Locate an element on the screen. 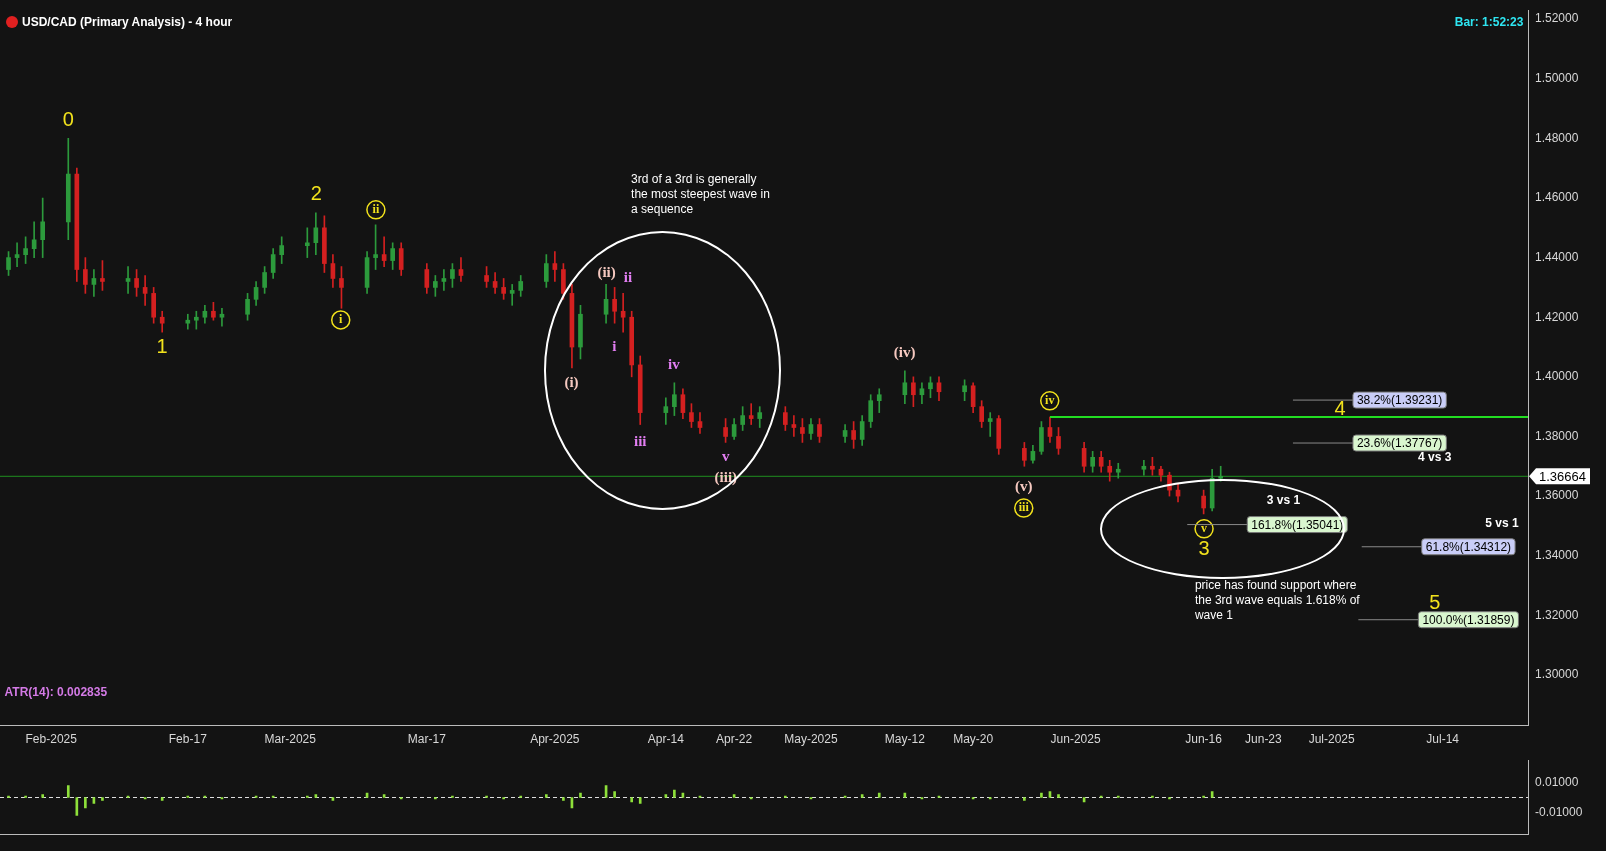 The width and height of the screenshot is (1606, 851). annotation: 4 vs 3 is located at coordinates (1435, 457).